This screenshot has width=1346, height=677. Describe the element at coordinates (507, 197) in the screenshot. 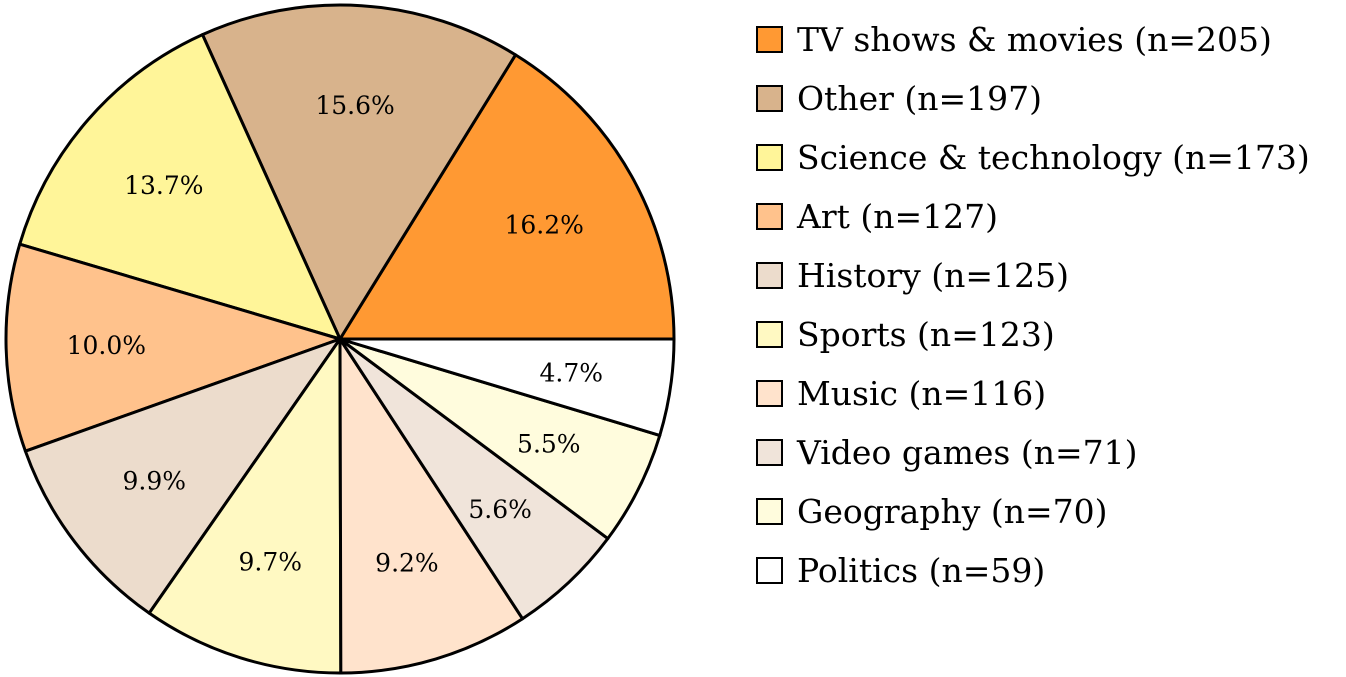

I see `pie-slice-tv-shows-movies` at that location.